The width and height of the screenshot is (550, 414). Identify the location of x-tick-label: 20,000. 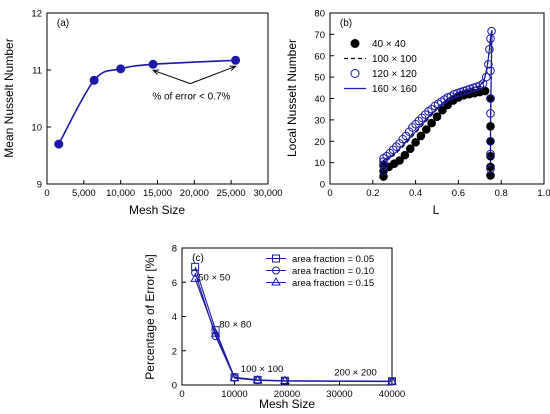
(194, 193).